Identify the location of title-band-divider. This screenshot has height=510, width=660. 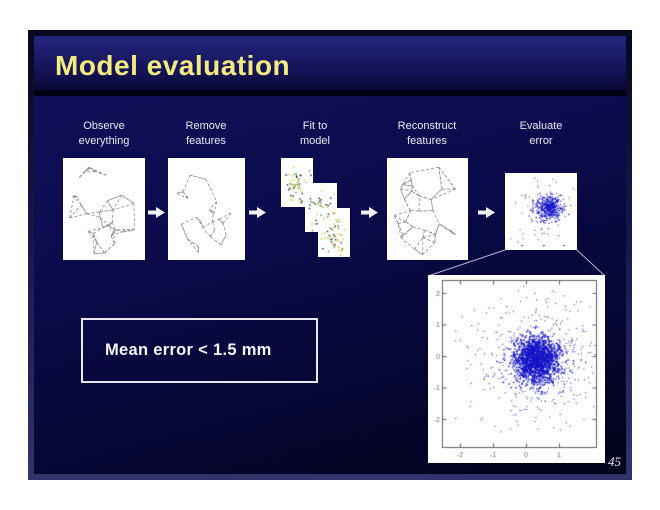
(330, 93).